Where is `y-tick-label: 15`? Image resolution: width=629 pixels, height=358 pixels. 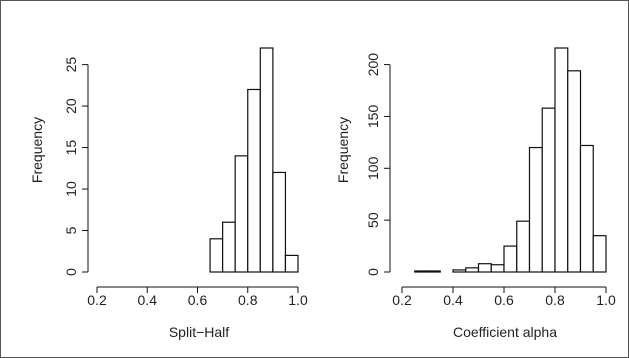 y-tick-label: 15 is located at coordinates (71, 148).